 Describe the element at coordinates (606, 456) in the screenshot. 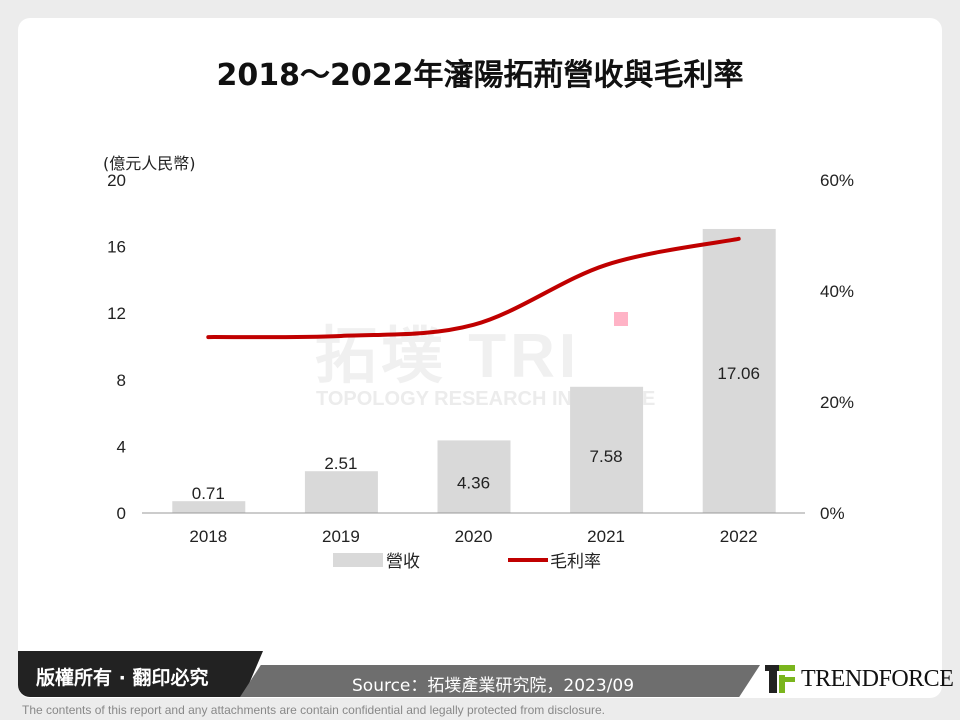

I see `bar-data-label: 7.58` at that location.